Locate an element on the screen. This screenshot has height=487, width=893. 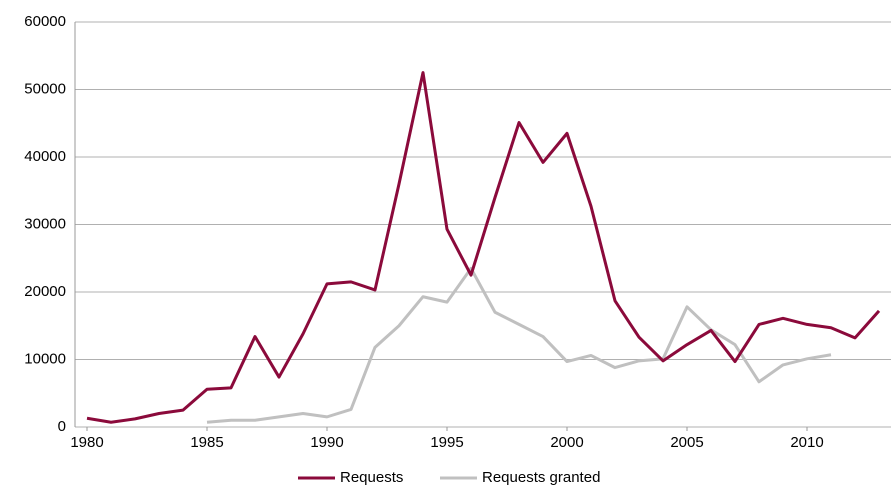
x-tick-label: 1990 is located at coordinates (326, 442).